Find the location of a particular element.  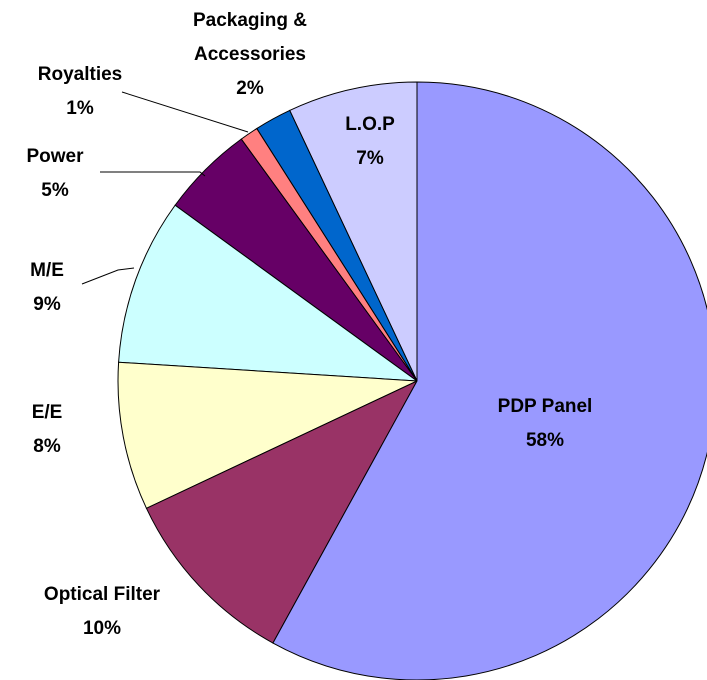

category-label: Royalties is located at coordinates (80, 74).